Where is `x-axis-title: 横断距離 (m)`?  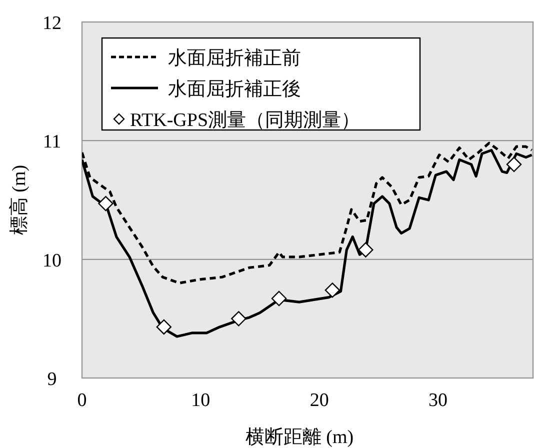 x-axis-title: 横断距離 (m) is located at coordinates (299, 437).